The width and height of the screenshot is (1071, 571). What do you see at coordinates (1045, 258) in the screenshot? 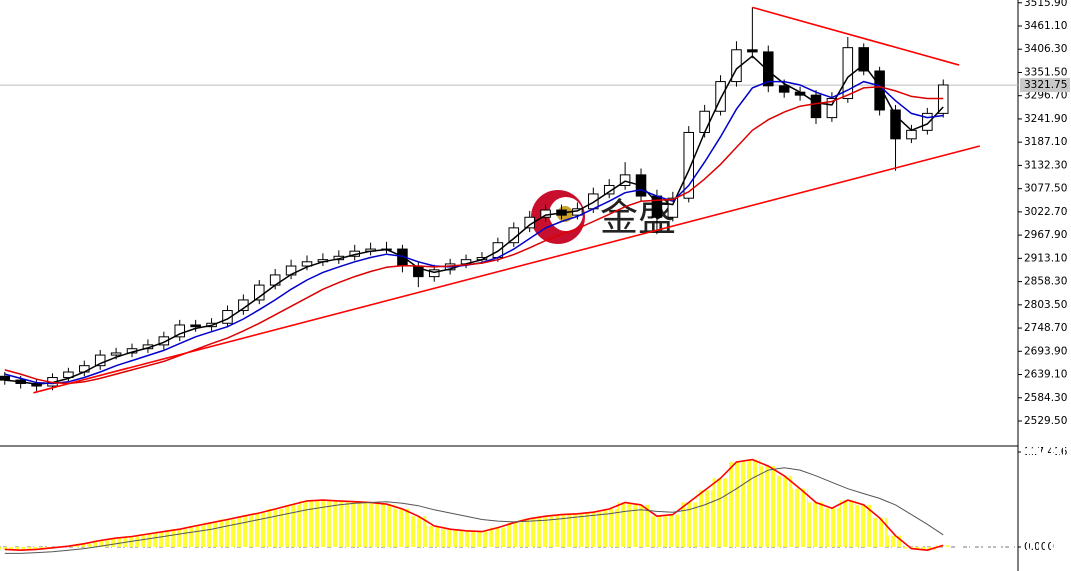
I see `y-tick-label: 2913.10` at bounding box center [1045, 258].